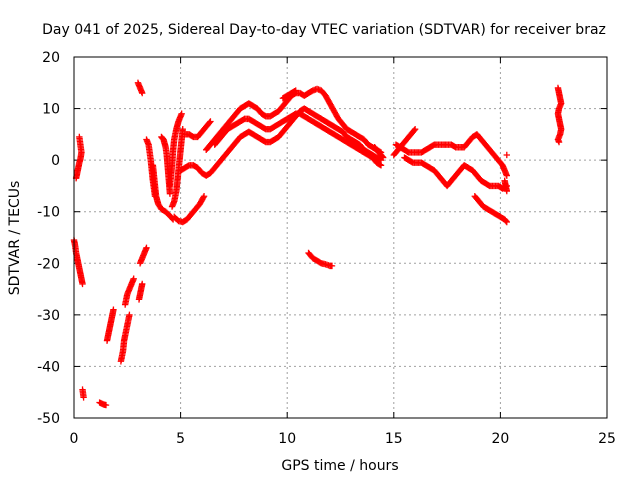 Image resolution: width=640 pixels, height=480 pixels. What do you see at coordinates (48, 367) in the screenshot?
I see `y-tick-label: -40` at bounding box center [48, 367].